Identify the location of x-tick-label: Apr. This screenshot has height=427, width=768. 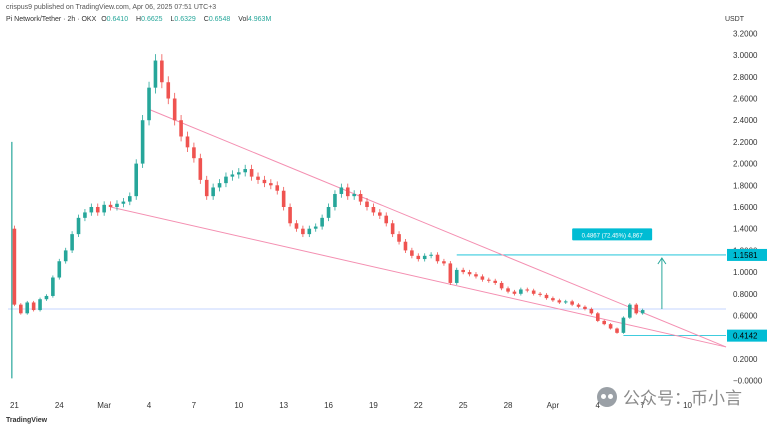
(553, 405).